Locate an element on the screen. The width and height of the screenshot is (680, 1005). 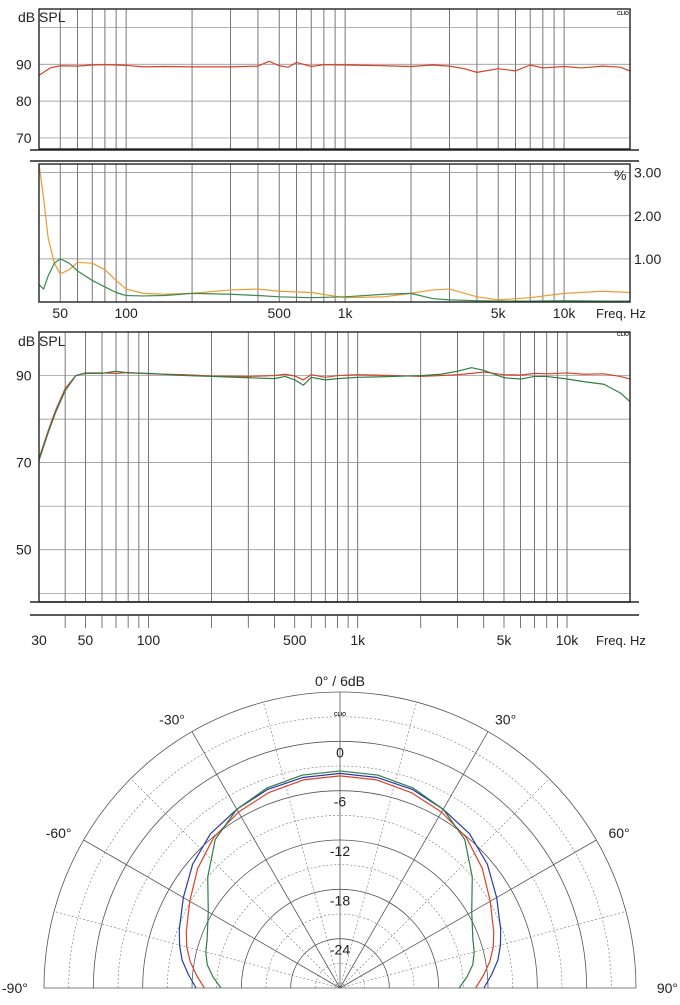
polar-logo: CLIO is located at coordinates (340, 715).